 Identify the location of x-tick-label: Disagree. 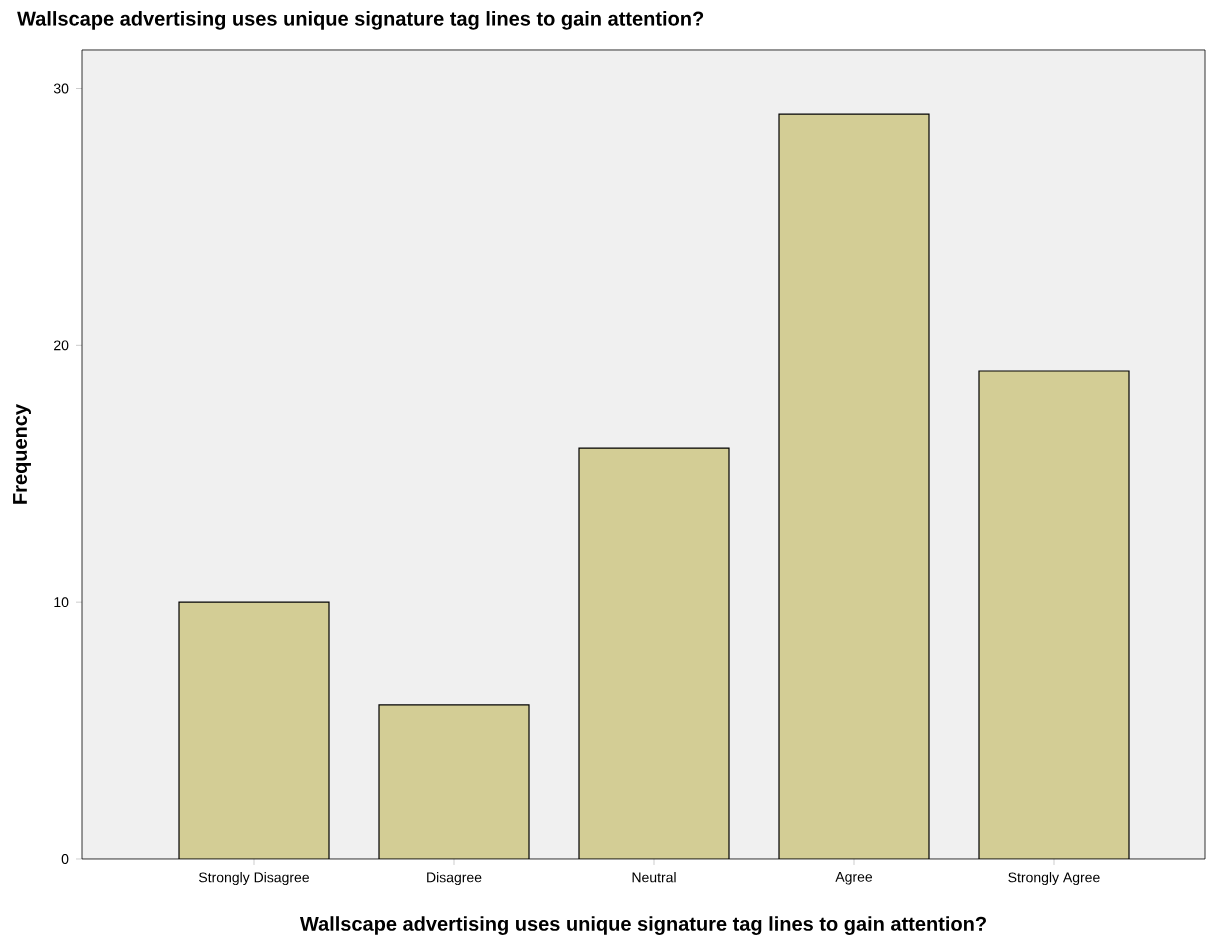
(454, 879).